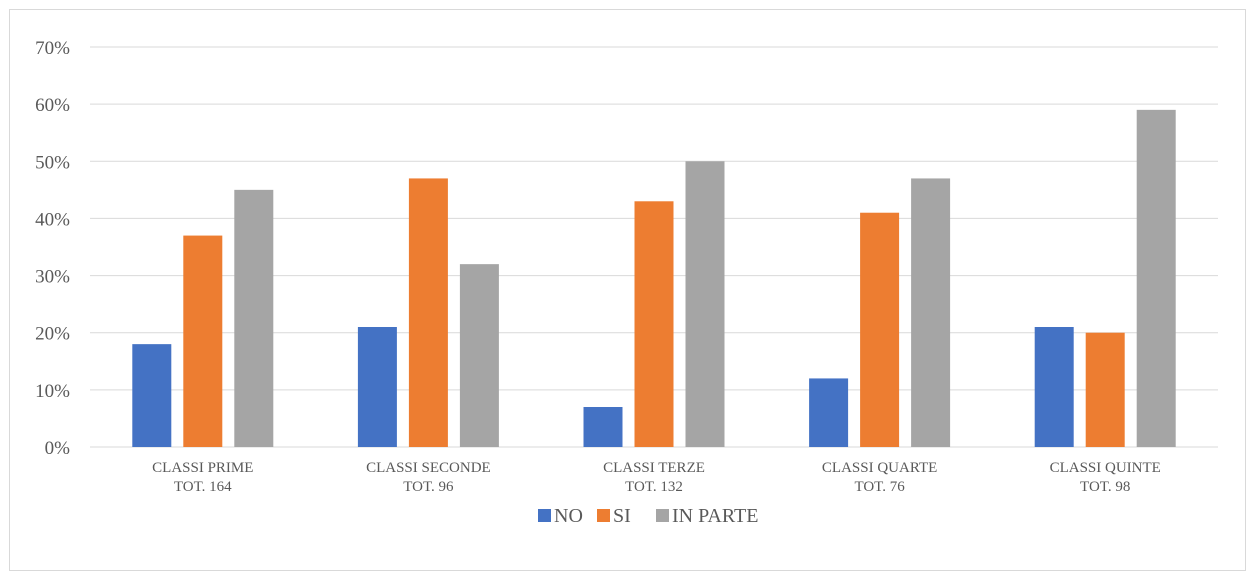 Image resolution: width=1256 pixels, height=581 pixels. Describe the element at coordinates (879, 468) in the screenshot. I see `x-tick-label: CLASSI QUARTE` at that location.